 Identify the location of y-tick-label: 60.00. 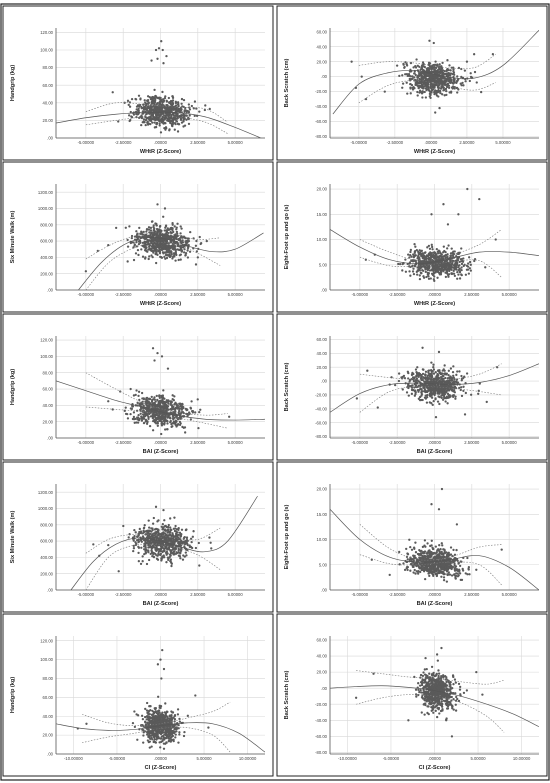
(48, 85).